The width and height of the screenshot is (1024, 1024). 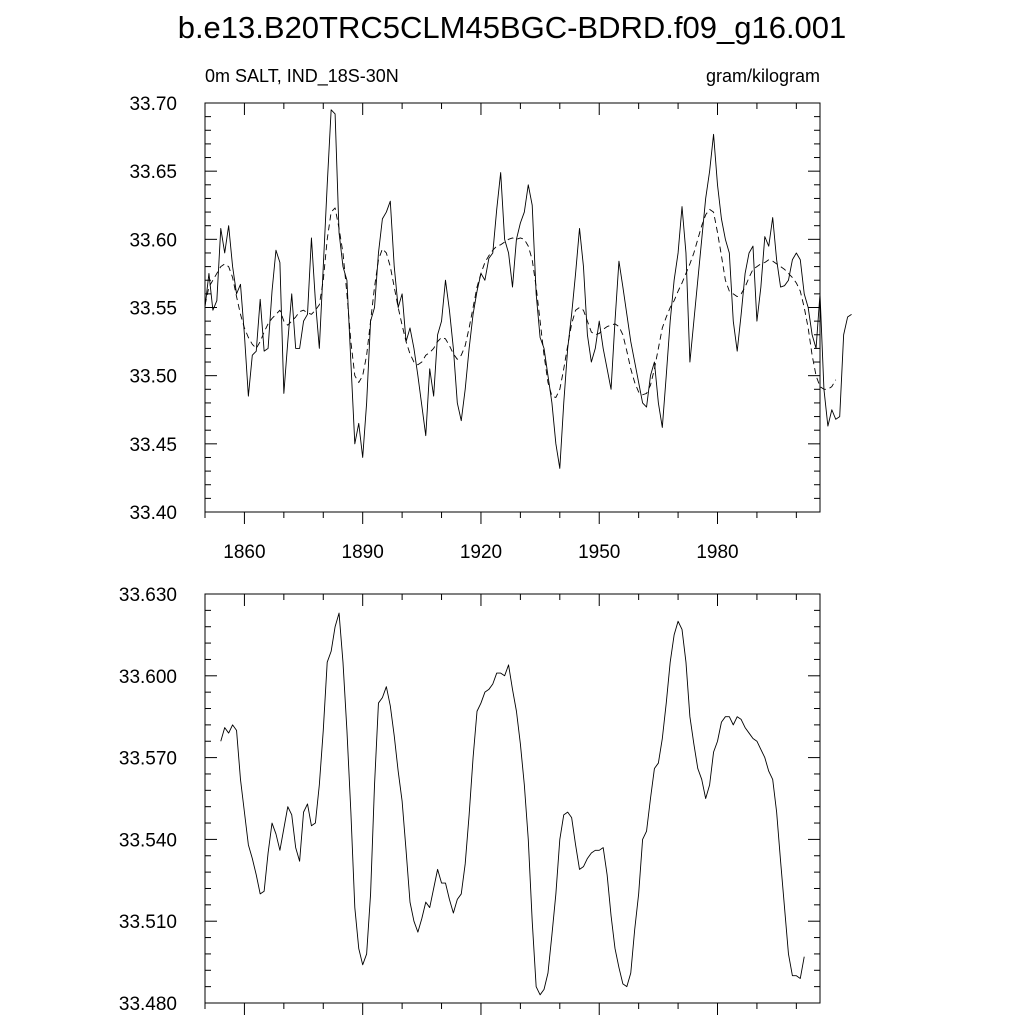 What do you see at coordinates (244, 552) in the screenshot?
I see `chart1-xtick-label: 1860` at bounding box center [244, 552].